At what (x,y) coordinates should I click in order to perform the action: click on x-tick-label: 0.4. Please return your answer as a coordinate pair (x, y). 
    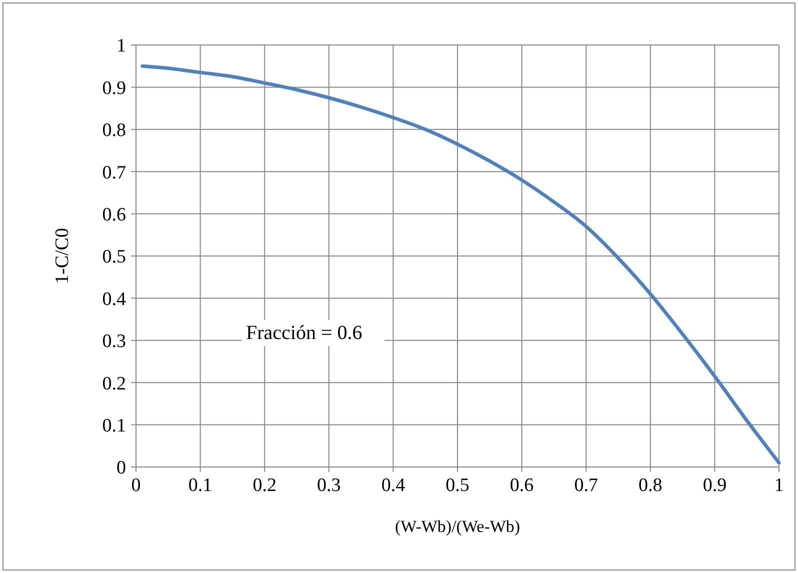
    Looking at the image, I should click on (393, 485).